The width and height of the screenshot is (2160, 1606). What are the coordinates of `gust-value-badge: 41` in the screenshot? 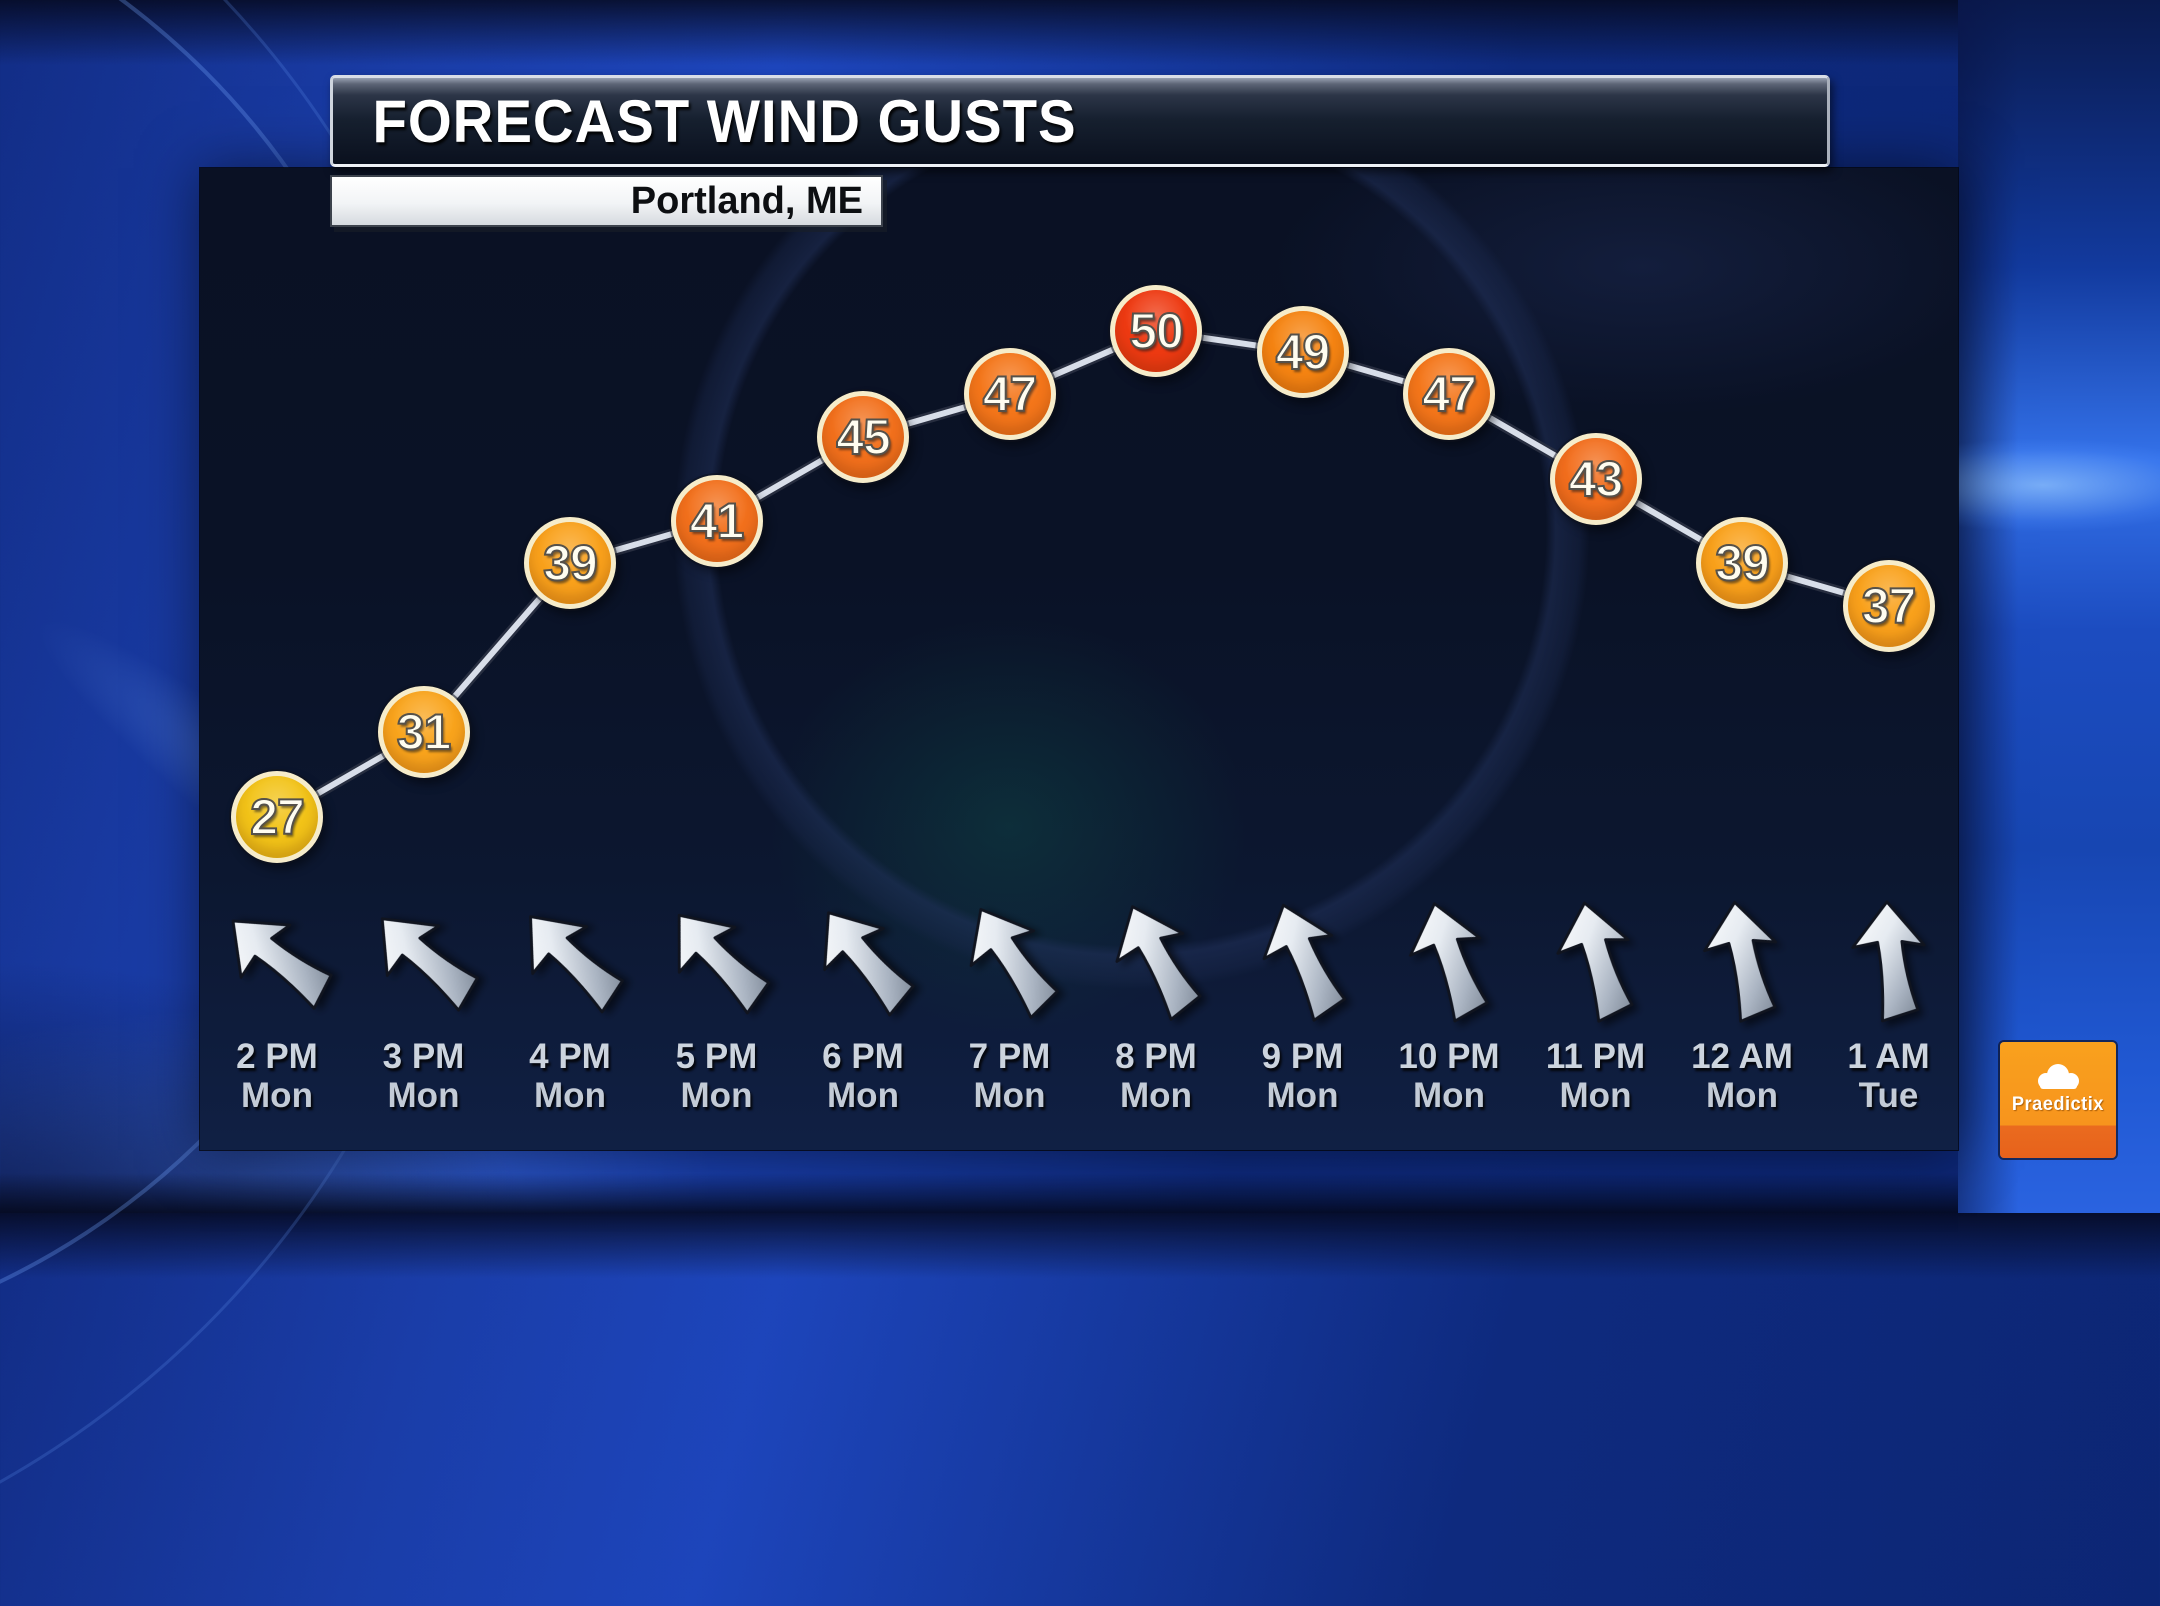 It's located at (716, 521).